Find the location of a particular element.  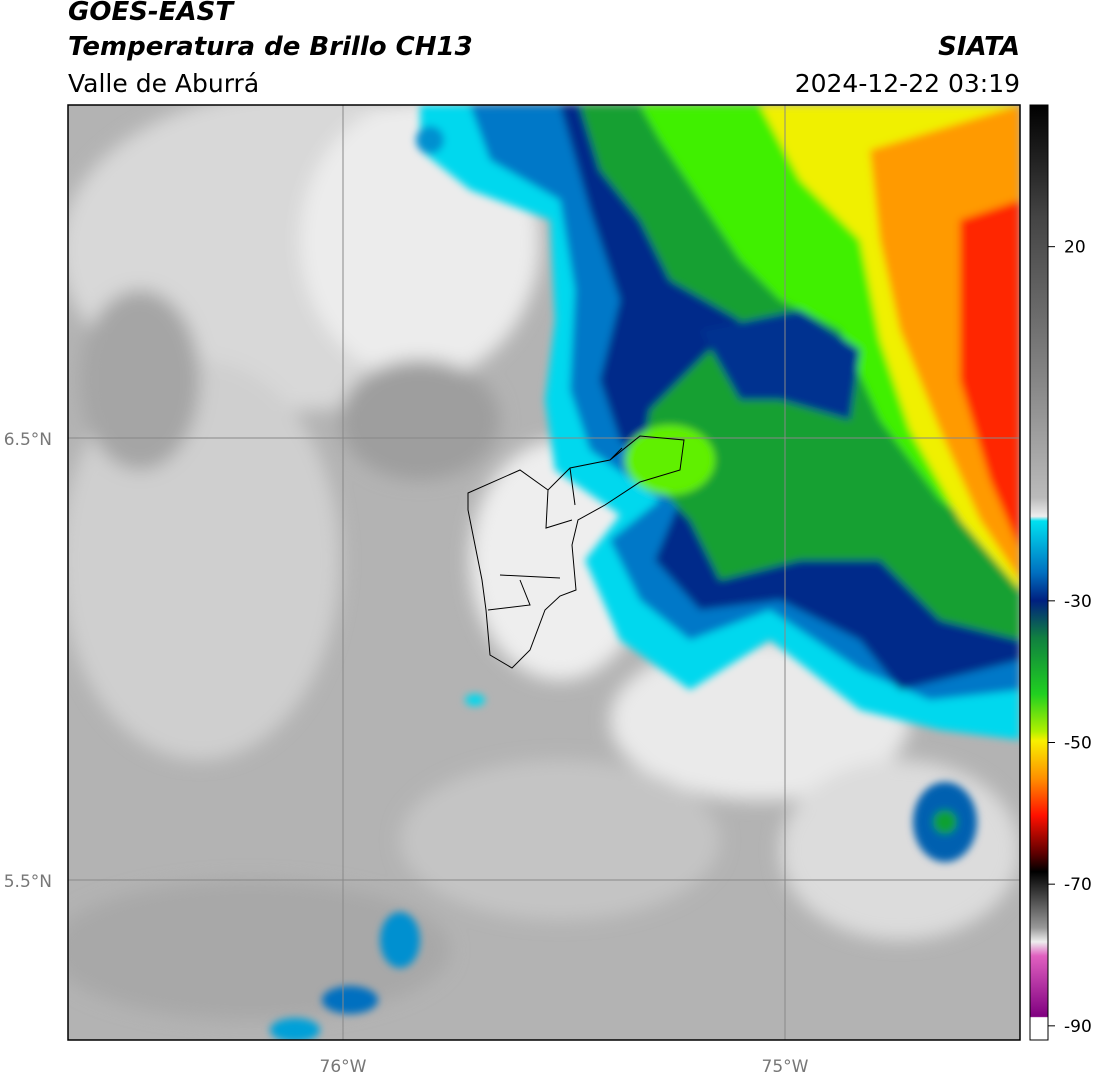

lon-label: 76°W is located at coordinates (343, 1067).